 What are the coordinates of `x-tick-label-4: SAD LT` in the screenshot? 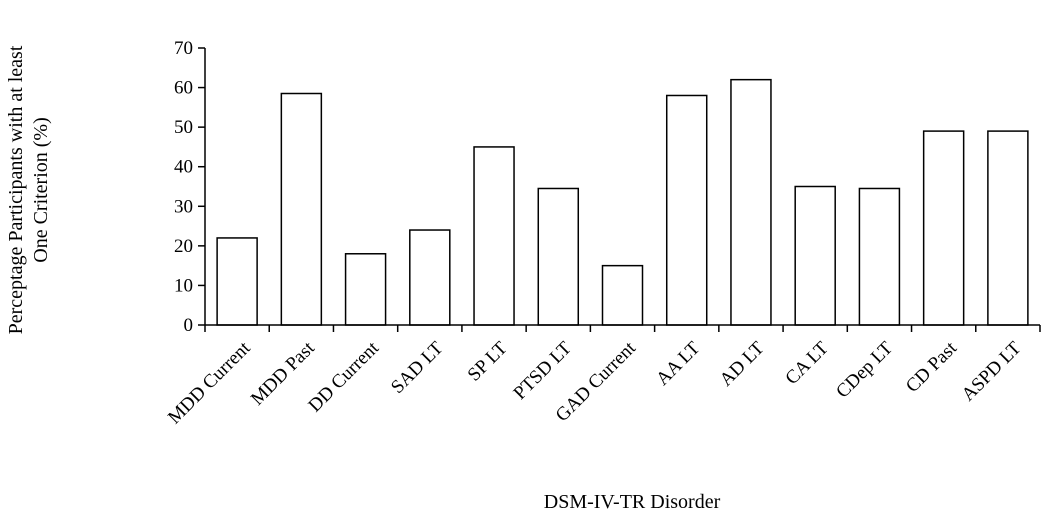 It's located at (417, 367).